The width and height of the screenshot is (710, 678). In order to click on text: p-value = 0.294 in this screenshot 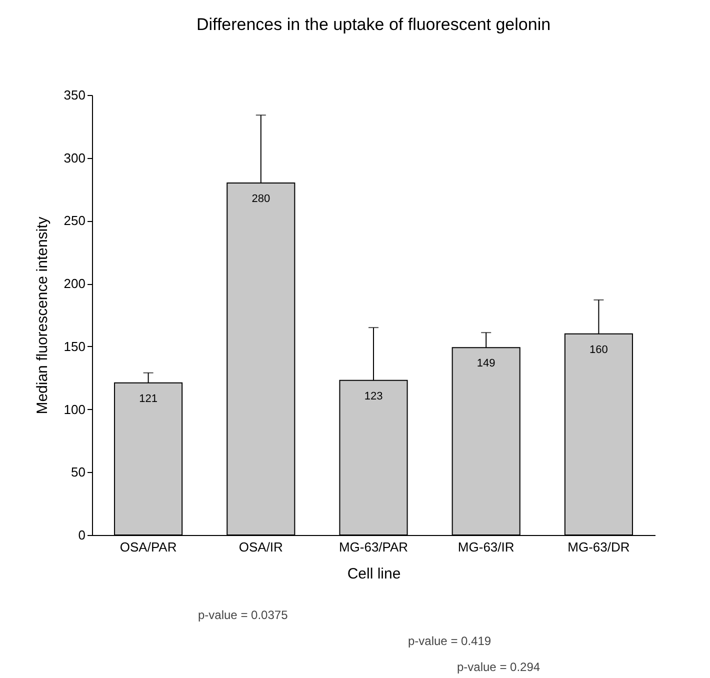, I will do `click(498, 667)`.